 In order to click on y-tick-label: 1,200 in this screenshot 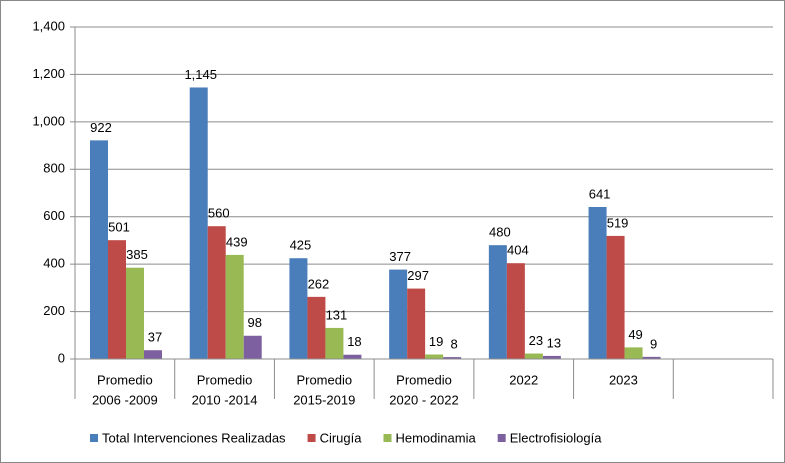, I will do `click(48, 73)`.